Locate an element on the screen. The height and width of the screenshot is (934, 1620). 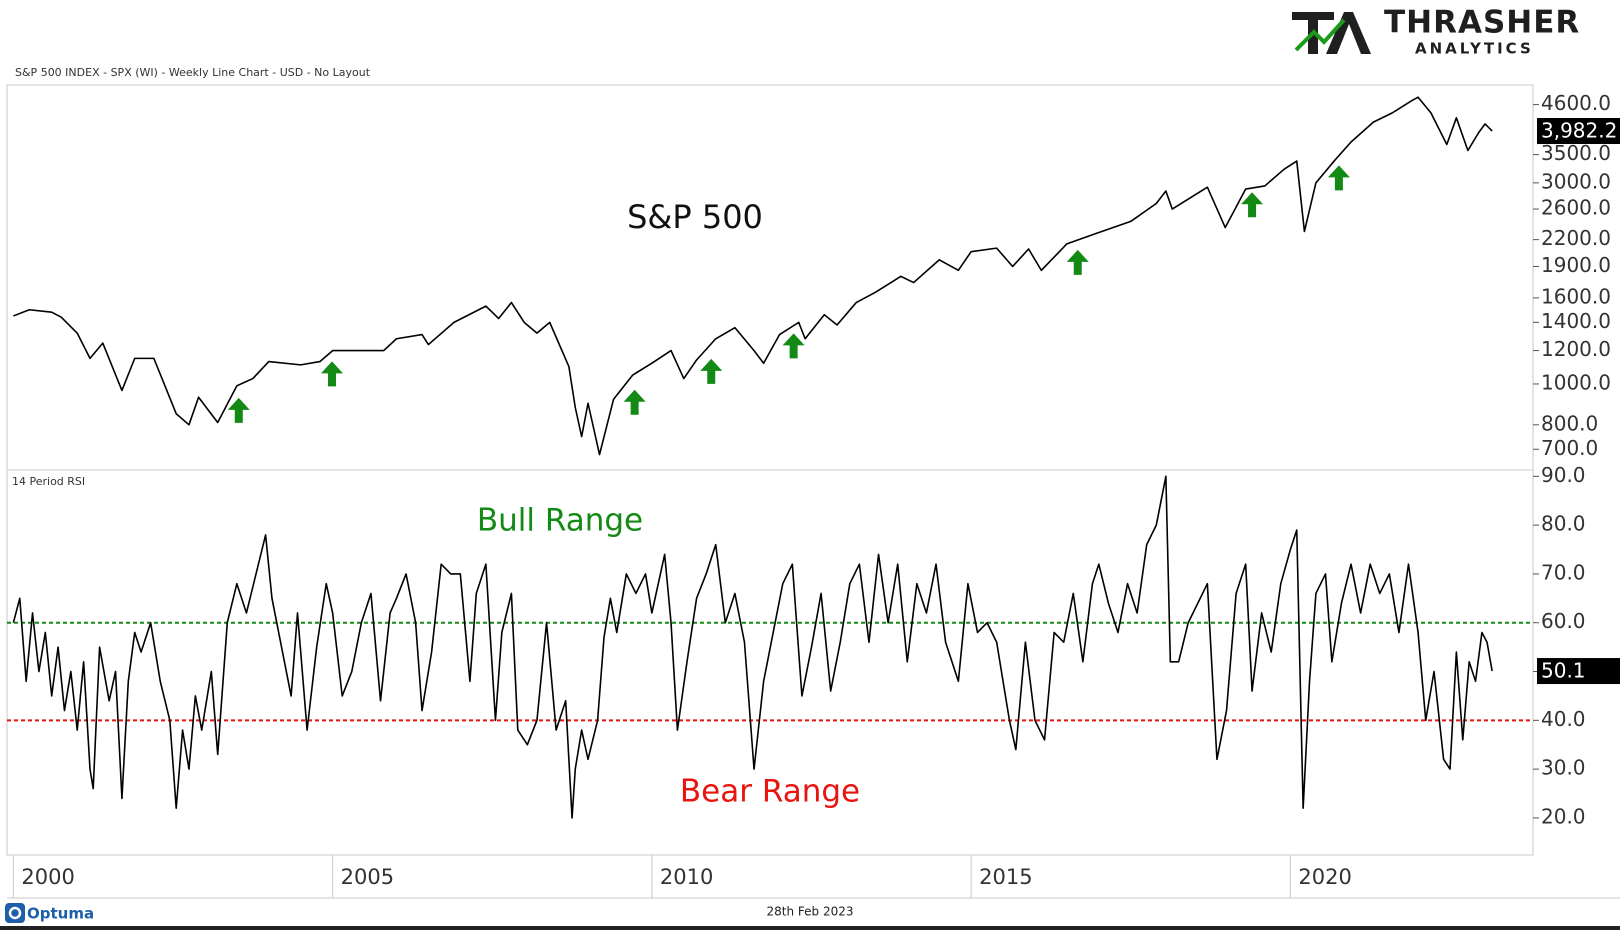
chart-label: S&P 500 is located at coordinates (695, 217).